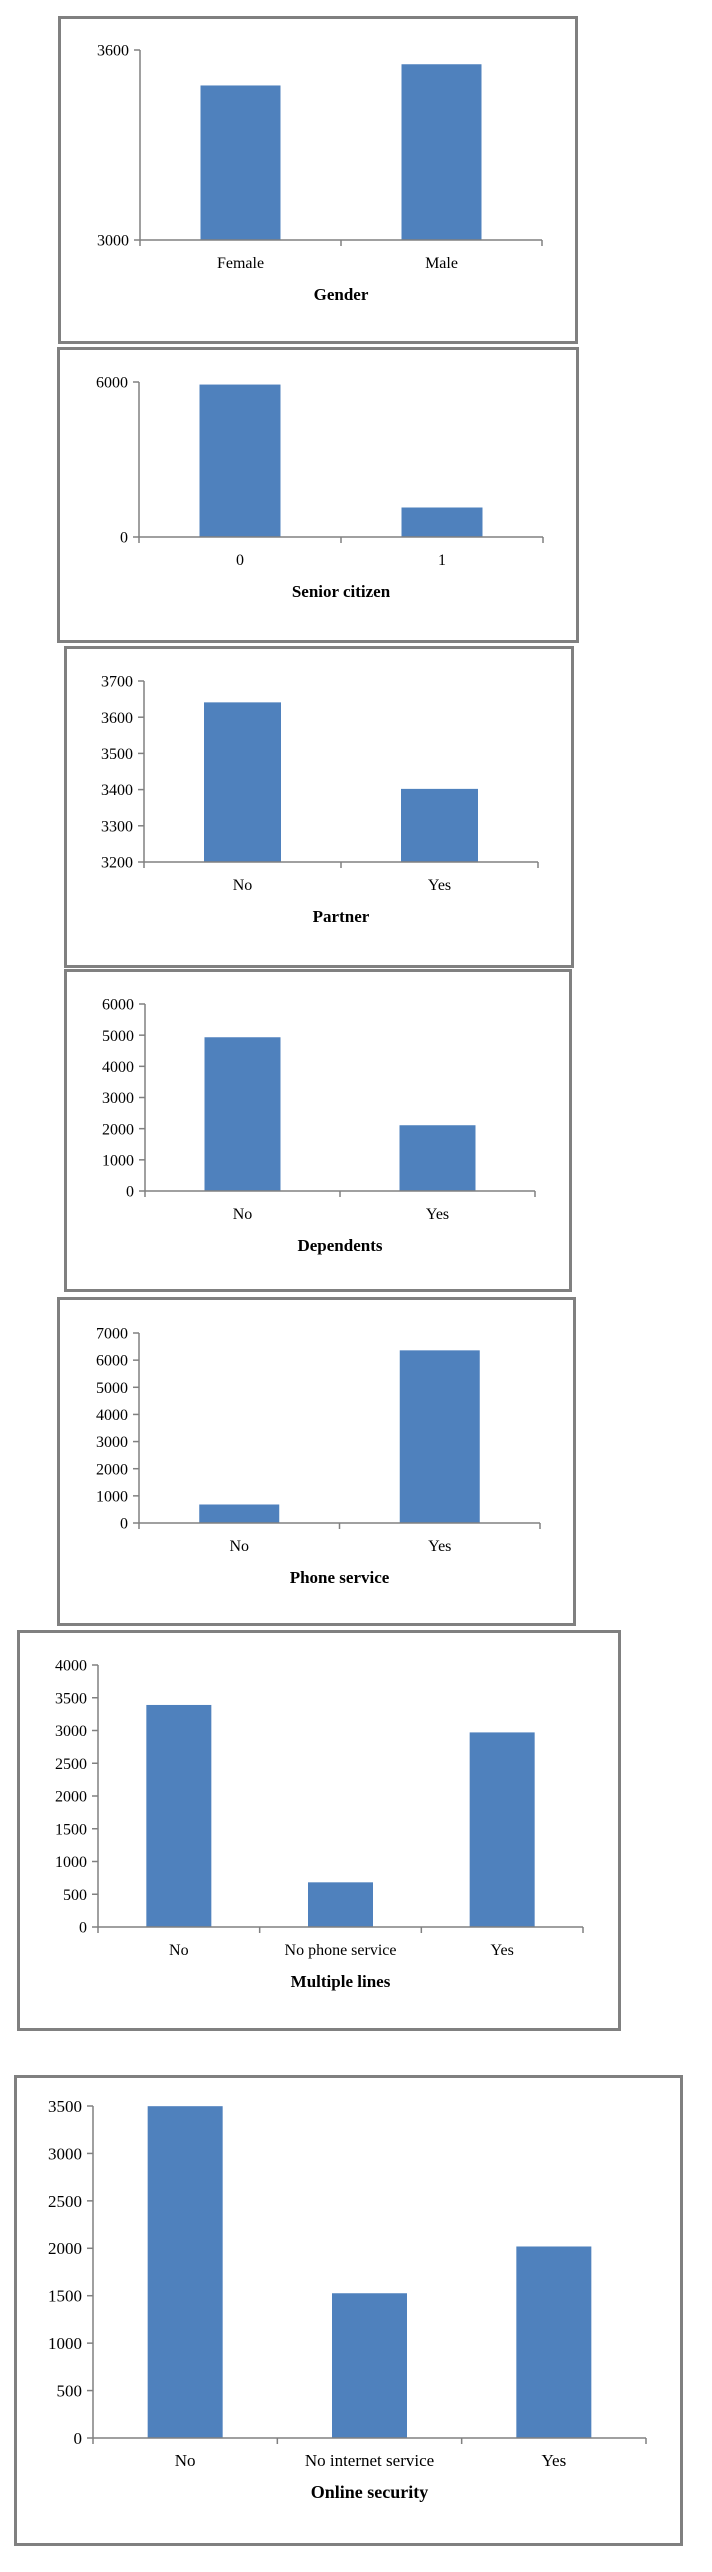 The width and height of the screenshot is (712, 2572). I want to click on y-tick-label: 3200, so click(117, 863).